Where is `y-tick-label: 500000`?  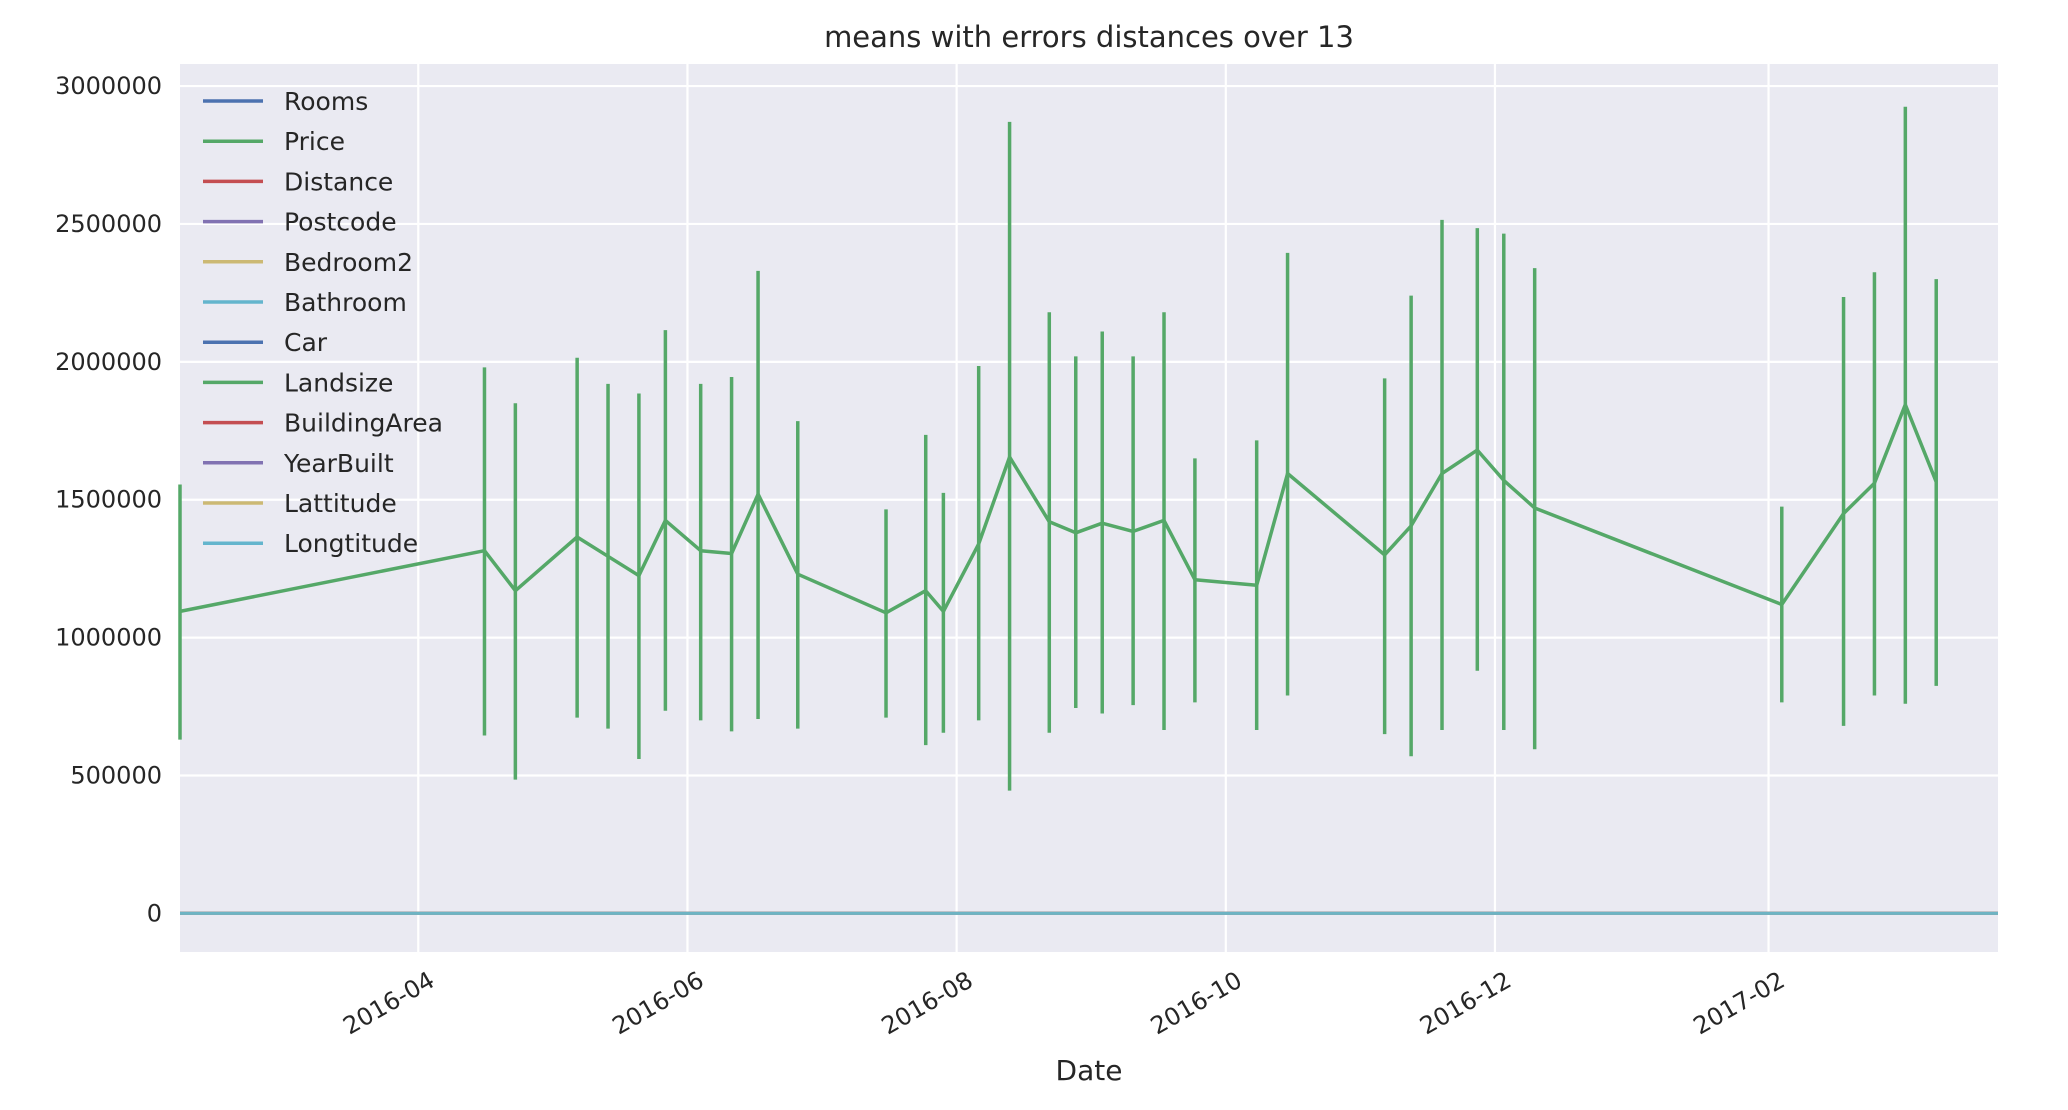 y-tick-label: 500000 is located at coordinates (116, 776).